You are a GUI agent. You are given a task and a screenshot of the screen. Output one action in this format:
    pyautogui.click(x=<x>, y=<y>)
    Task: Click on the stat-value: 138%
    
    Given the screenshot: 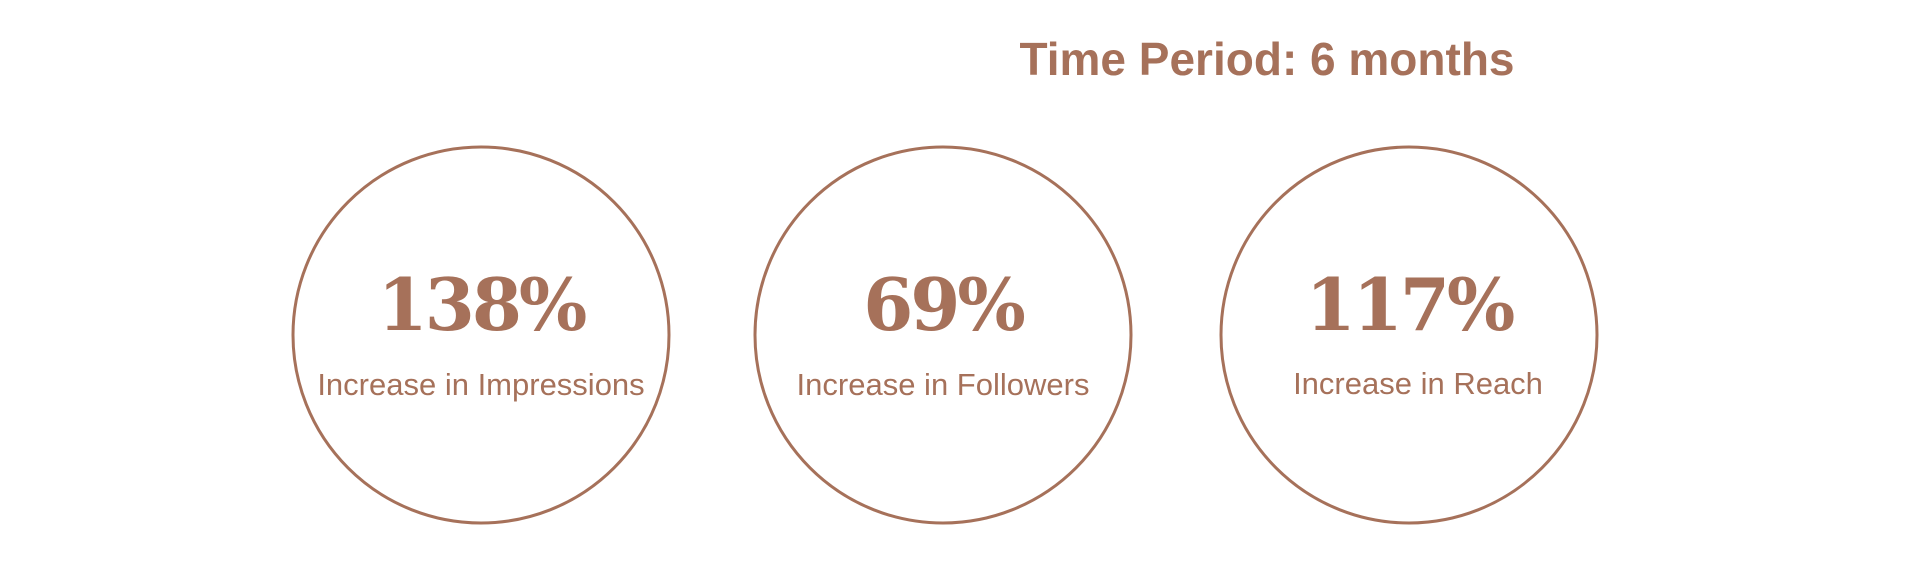 What is the action you would take?
    pyautogui.click(x=482, y=304)
    